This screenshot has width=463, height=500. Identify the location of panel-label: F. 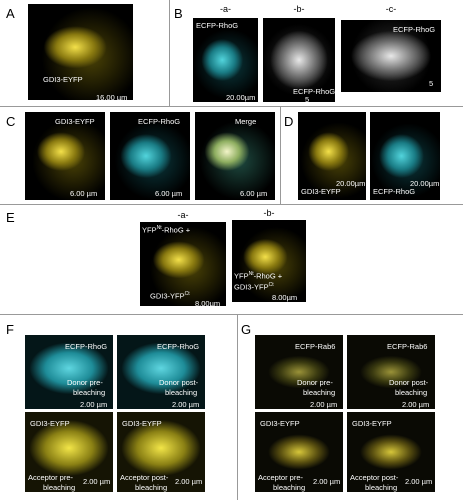
(10, 329).